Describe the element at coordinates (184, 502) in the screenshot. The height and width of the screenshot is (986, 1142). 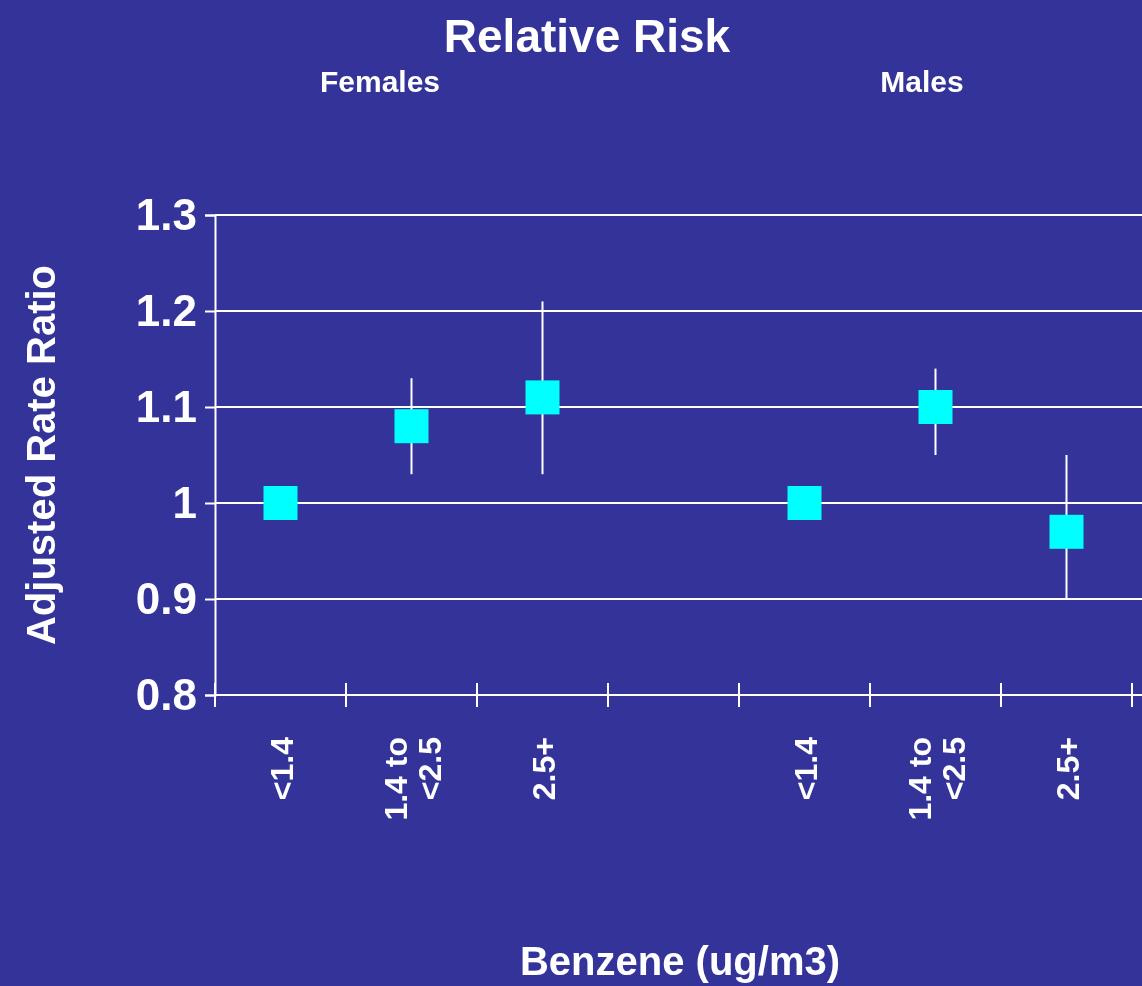
I see `y-tick-label: 1` at that location.